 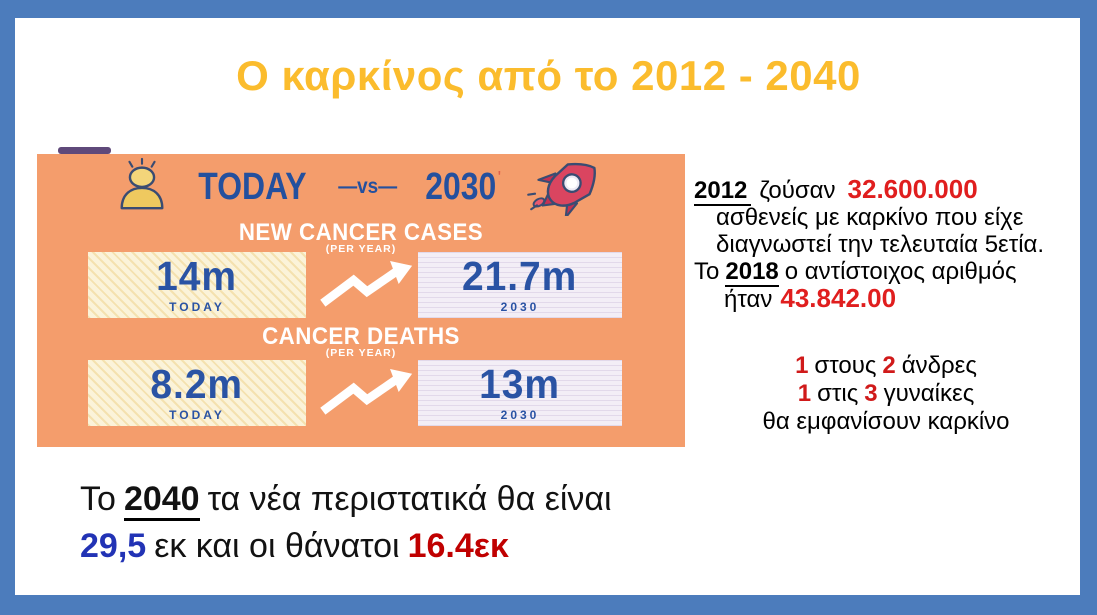 What do you see at coordinates (855, 272) in the screenshot?
I see `stats-line-4: Το 2018 ο αντίστοιχος αριθμός` at bounding box center [855, 272].